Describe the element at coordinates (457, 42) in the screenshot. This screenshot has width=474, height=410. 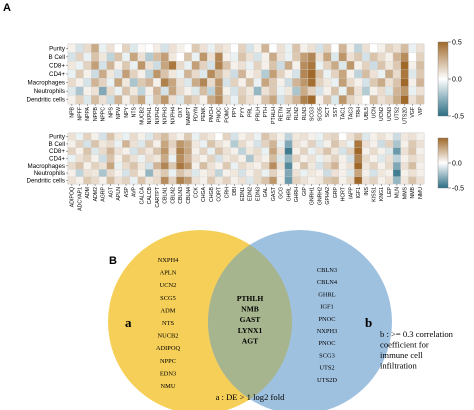
I see `colorbar-tick-label: 0.5` at that location.